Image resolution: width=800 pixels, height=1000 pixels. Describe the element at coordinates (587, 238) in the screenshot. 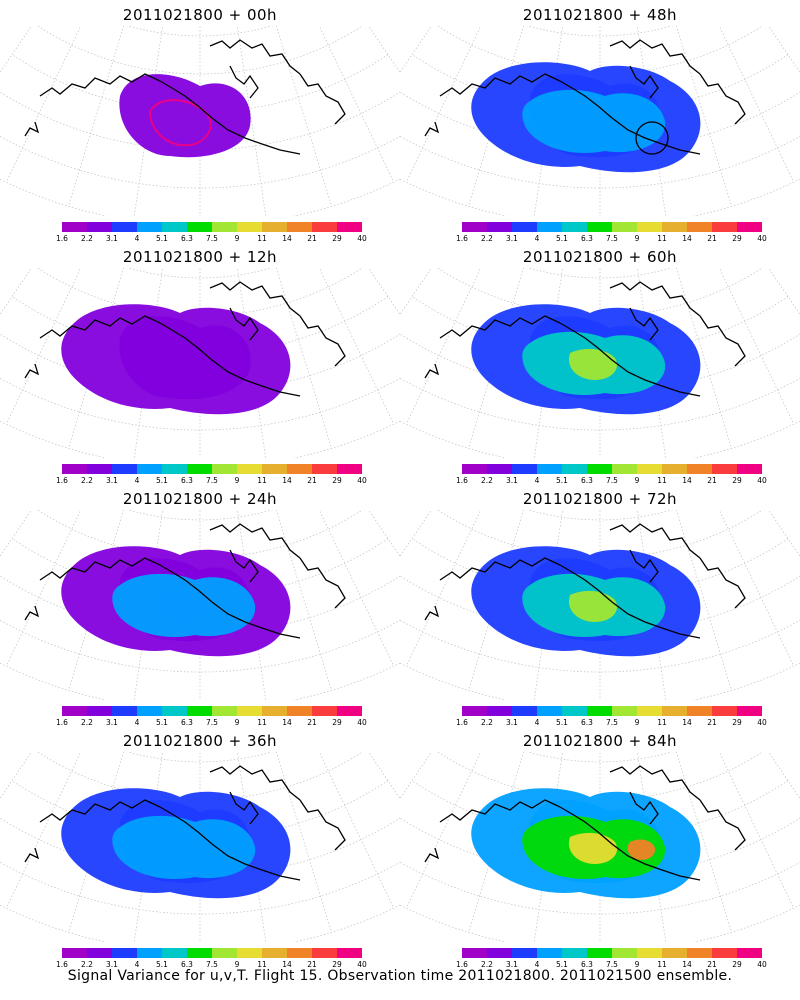

I see `colorbar-label: 6.3` at that location.